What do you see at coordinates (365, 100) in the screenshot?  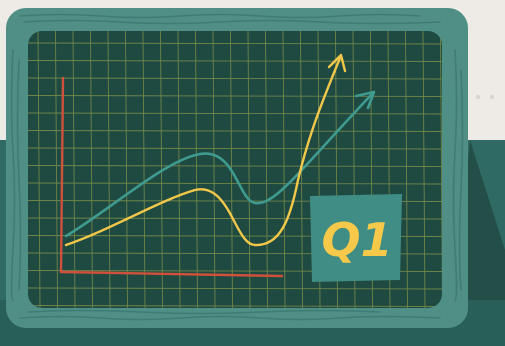 I see `teal-arrow-head` at bounding box center [365, 100].